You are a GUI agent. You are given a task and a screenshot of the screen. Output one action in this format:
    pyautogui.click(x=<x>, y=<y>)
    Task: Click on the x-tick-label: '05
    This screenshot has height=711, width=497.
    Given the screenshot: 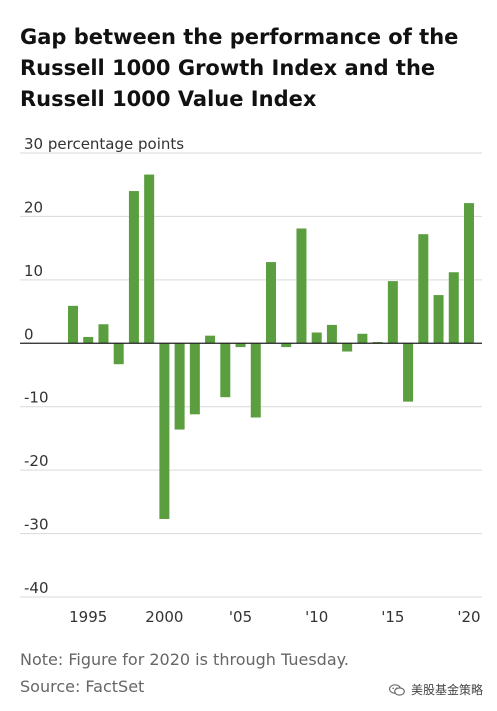 What is the action you would take?
    pyautogui.click(x=240, y=617)
    